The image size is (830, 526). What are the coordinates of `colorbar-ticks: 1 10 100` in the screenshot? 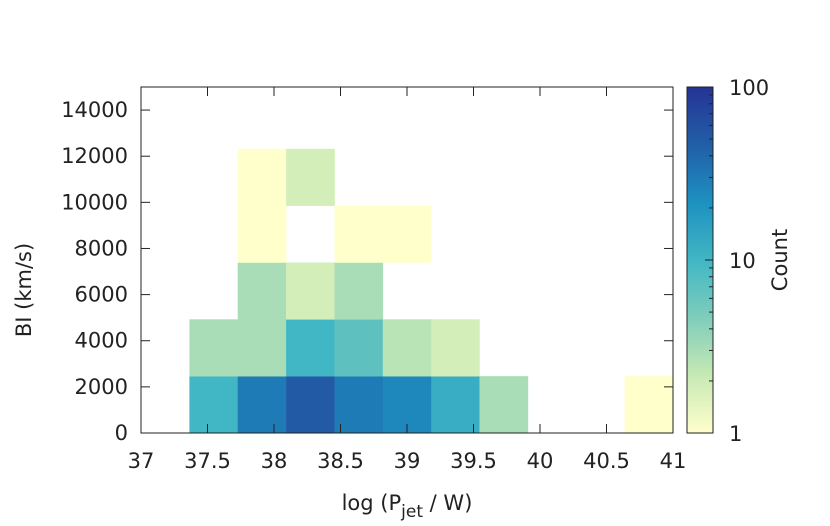 It's located at (737, 261).